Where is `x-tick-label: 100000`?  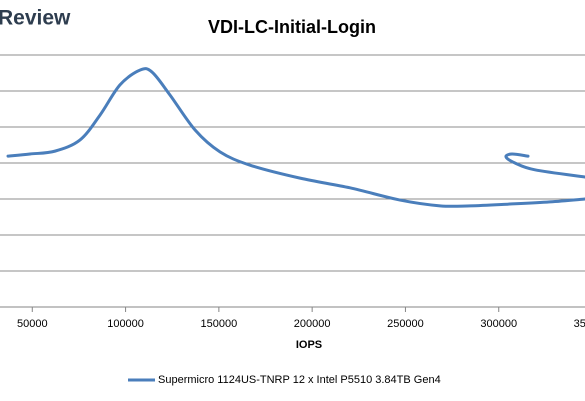 x-tick-label: 100000 is located at coordinates (125, 324).